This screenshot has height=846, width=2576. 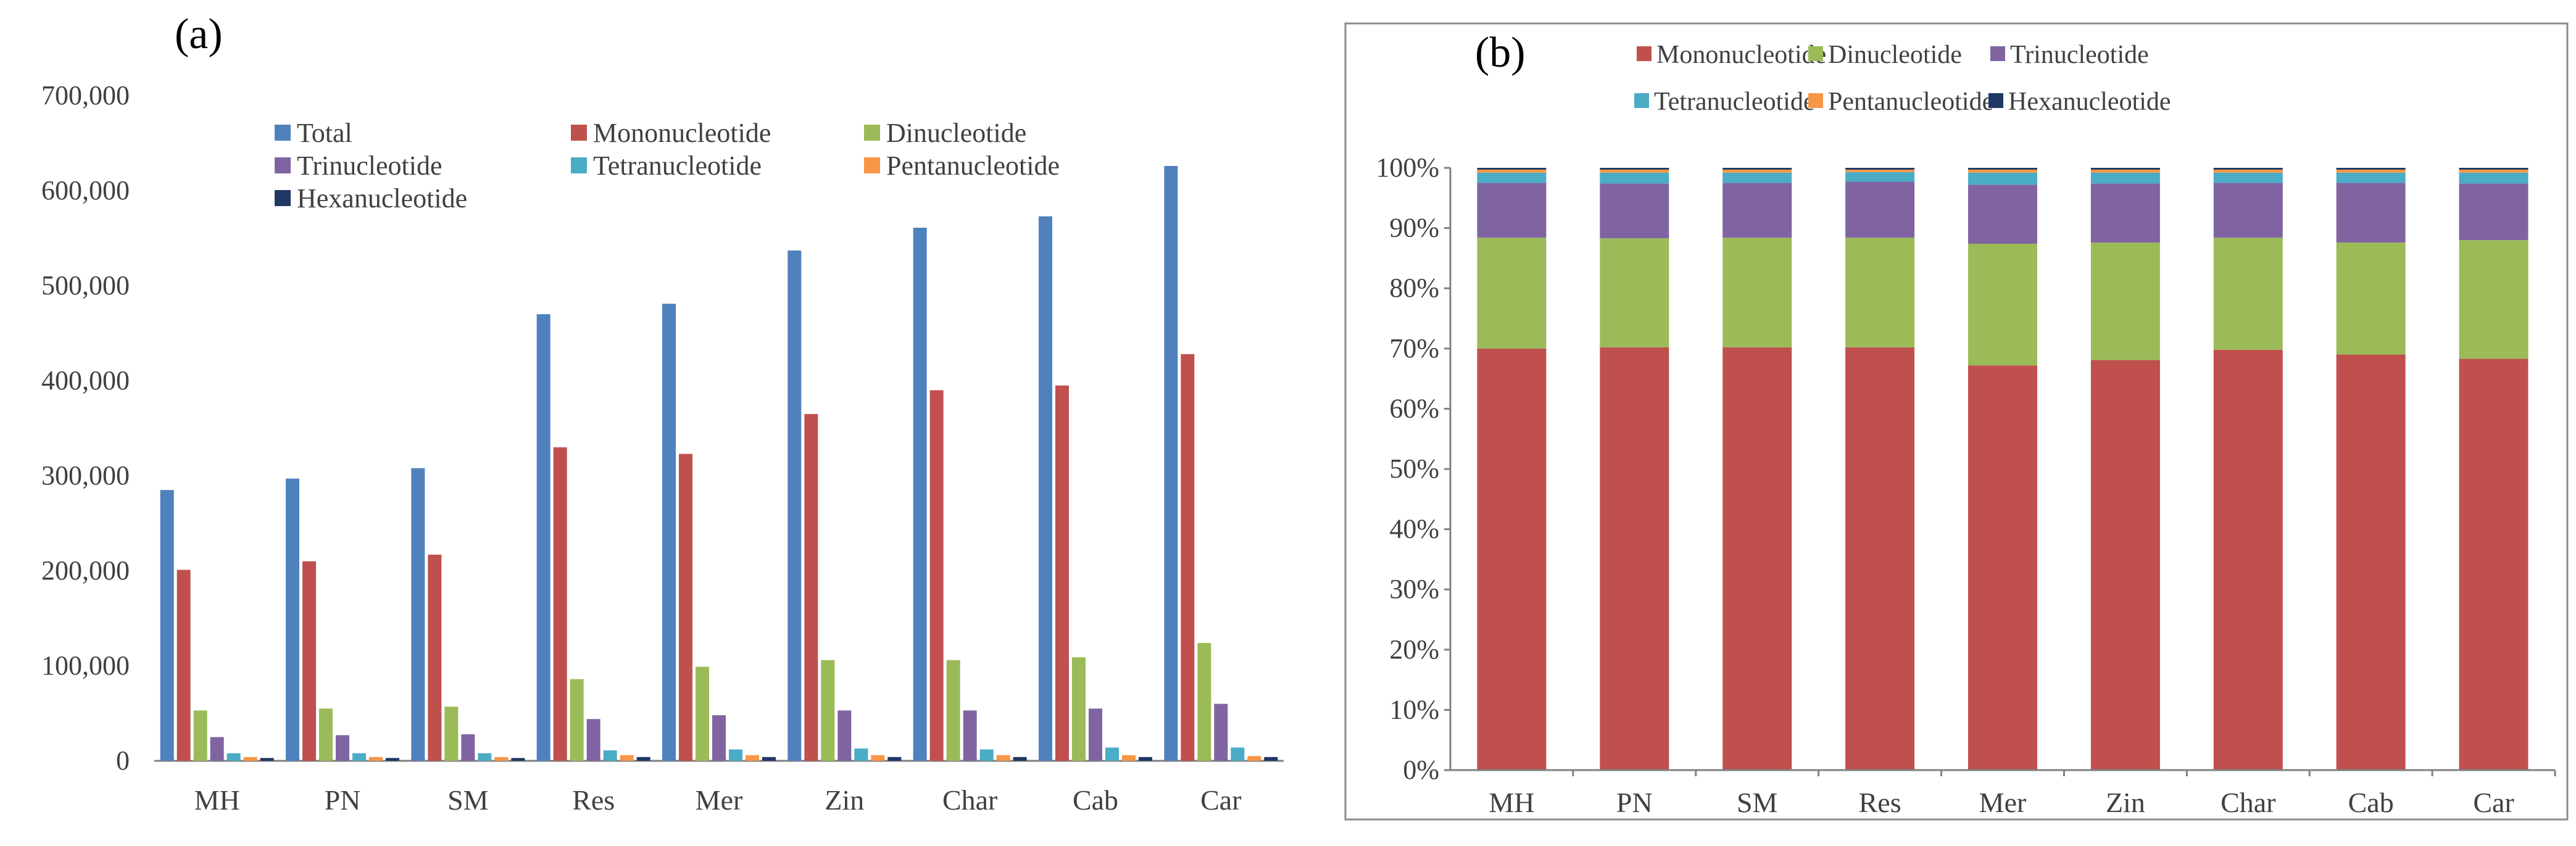 I want to click on b-bar-pentanucleotide-cab, so click(x=2371, y=171).